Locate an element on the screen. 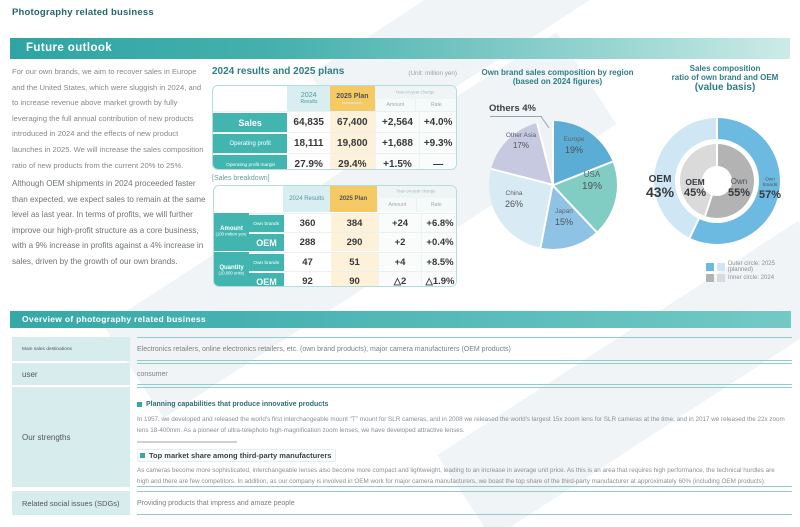 The image size is (800, 527). cell-value: +2,564 is located at coordinates (397, 122).